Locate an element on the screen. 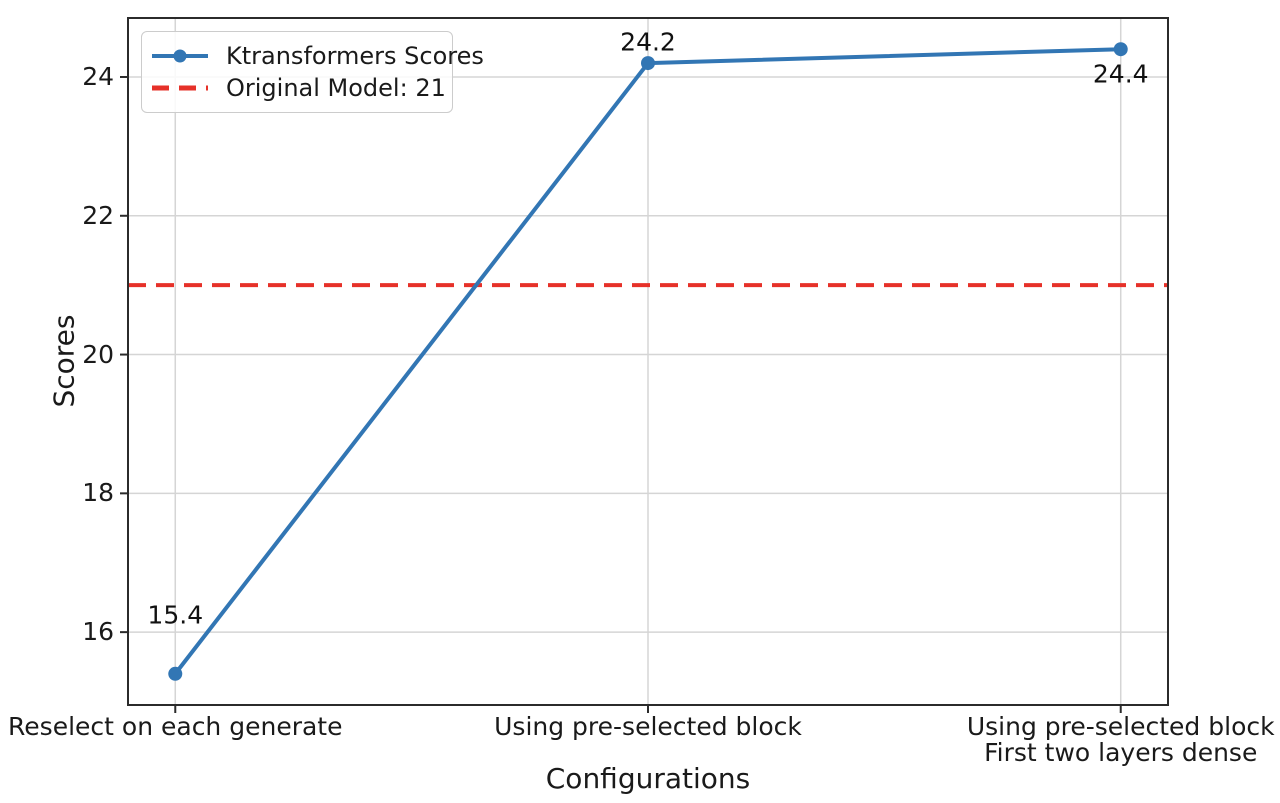 The height and width of the screenshot is (803, 1280). legend-label-reference: Original Model: 21 is located at coordinates (336, 88).